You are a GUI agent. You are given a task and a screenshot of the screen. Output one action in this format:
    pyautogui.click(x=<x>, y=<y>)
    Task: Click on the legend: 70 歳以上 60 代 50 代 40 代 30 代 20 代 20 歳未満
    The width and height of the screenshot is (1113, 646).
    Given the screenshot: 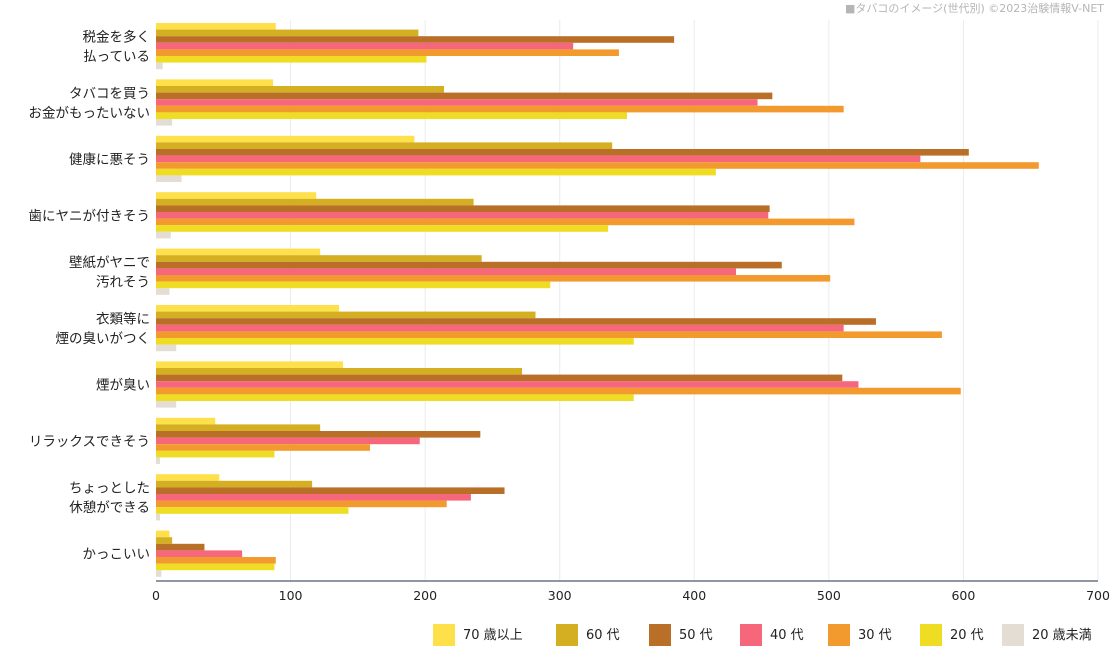 What is the action you would take?
    pyautogui.click(x=762, y=635)
    